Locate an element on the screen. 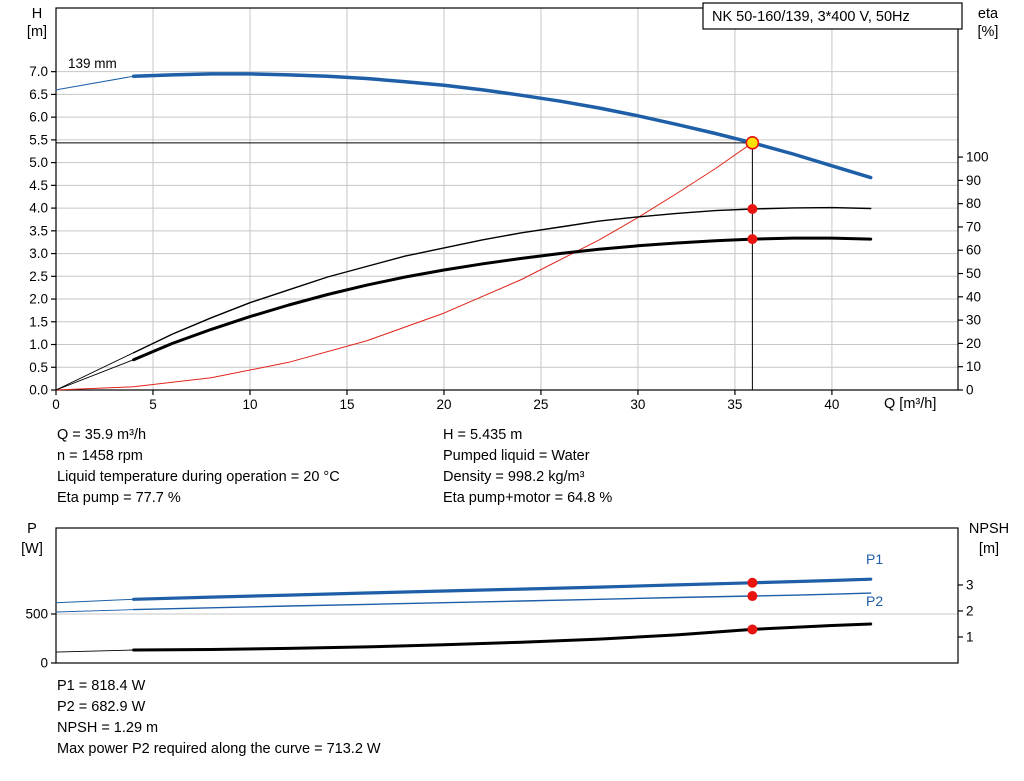 Image resolution: width=1024 pixels, height=781 pixels. y-left-tick-label: 1.0 is located at coordinates (38, 344).